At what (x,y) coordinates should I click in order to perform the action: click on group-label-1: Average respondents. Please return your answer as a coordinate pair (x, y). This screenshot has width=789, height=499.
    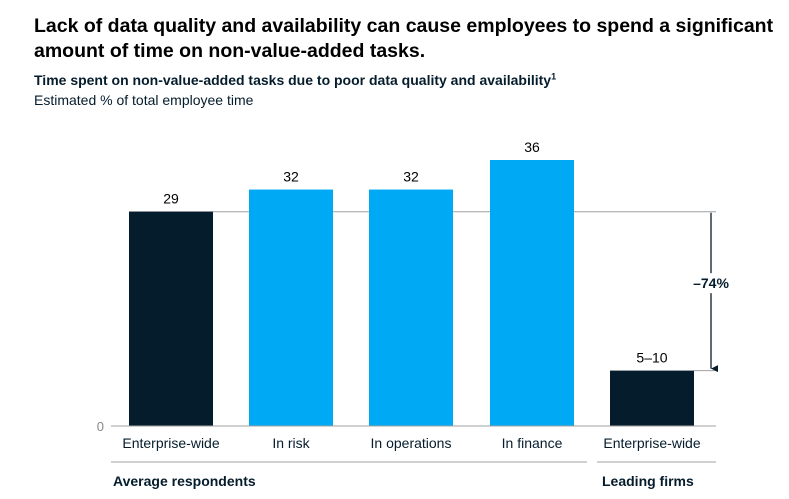
    Looking at the image, I should click on (184, 481).